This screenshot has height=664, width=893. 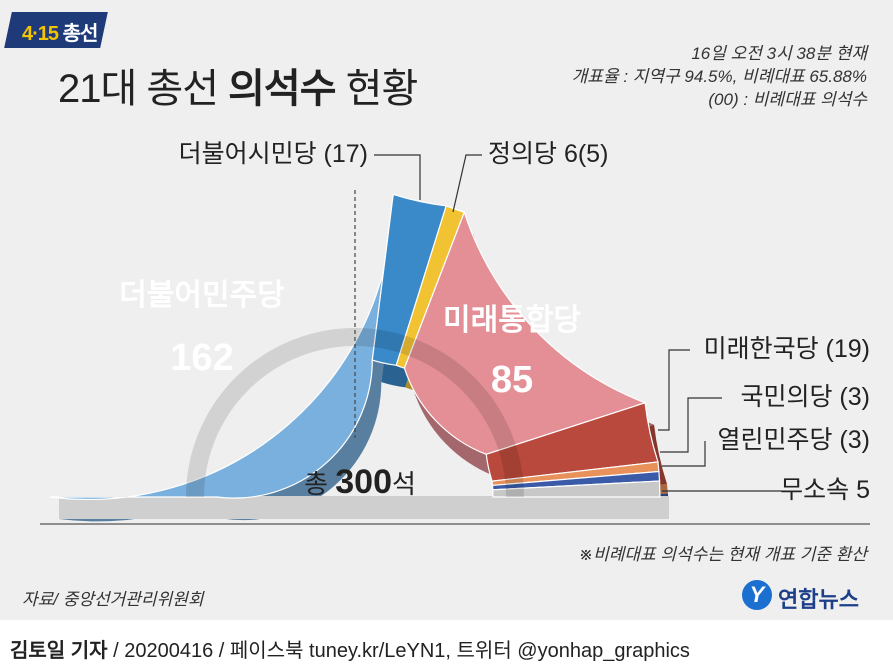 What do you see at coordinates (364, 507) in the screenshot?
I see `chart-base-depth` at bounding box center [364, 507].